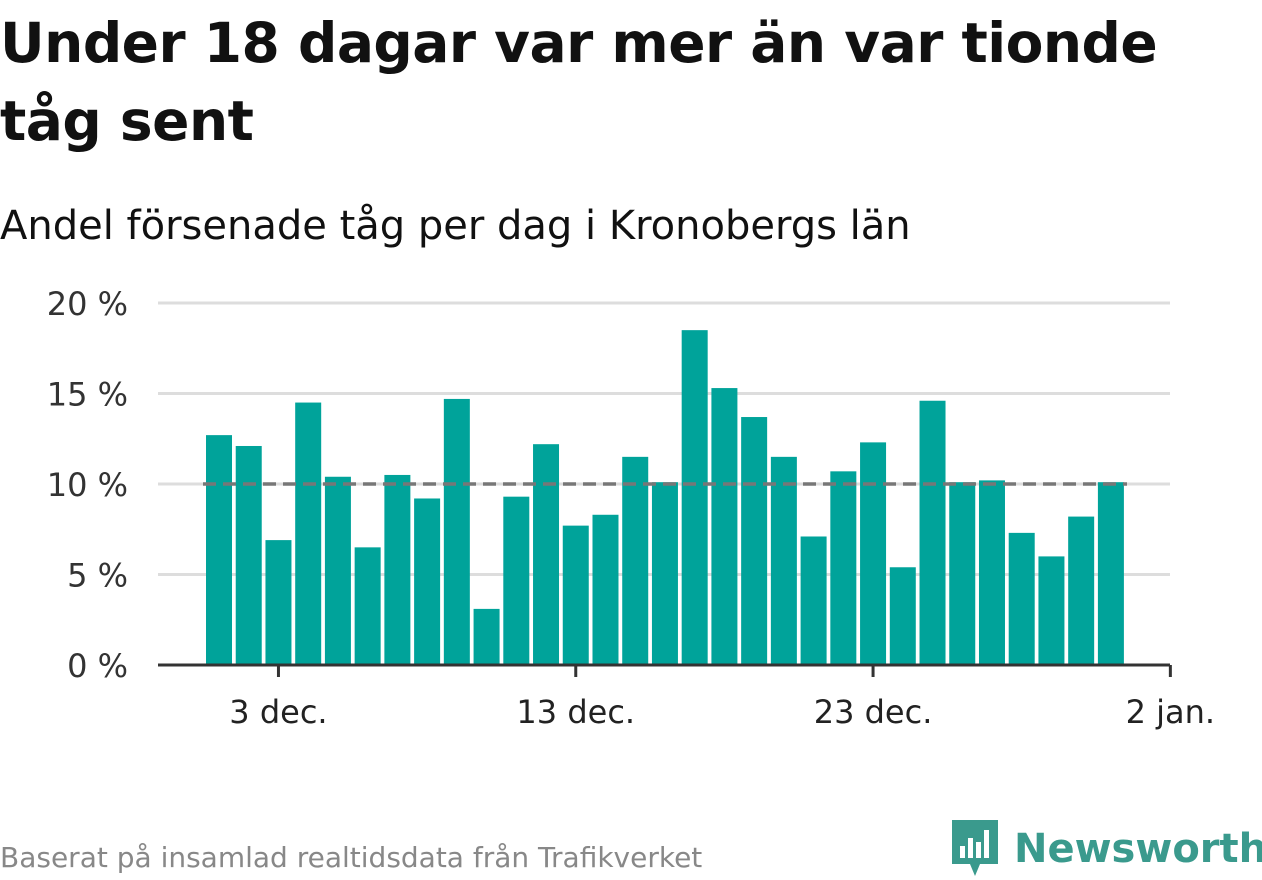 The image size is (1262, 880). What do you see at coordinates (1170, 712) in the screenshot?
I see `x-tick-label: 2 jan.` at bounding box center [1170, 712].